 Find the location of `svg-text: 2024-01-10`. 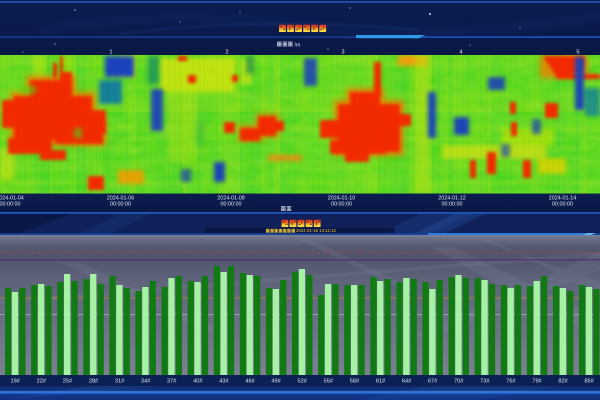

svg-text: 2024-01-10 is located at coordinates (342, 199).